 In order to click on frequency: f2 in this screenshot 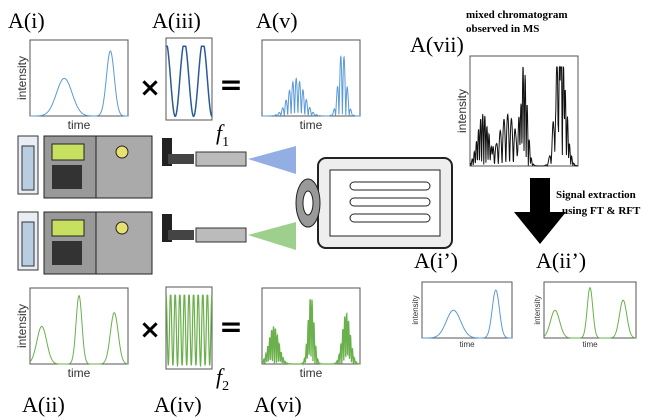, I will do `click(222, 379)`.